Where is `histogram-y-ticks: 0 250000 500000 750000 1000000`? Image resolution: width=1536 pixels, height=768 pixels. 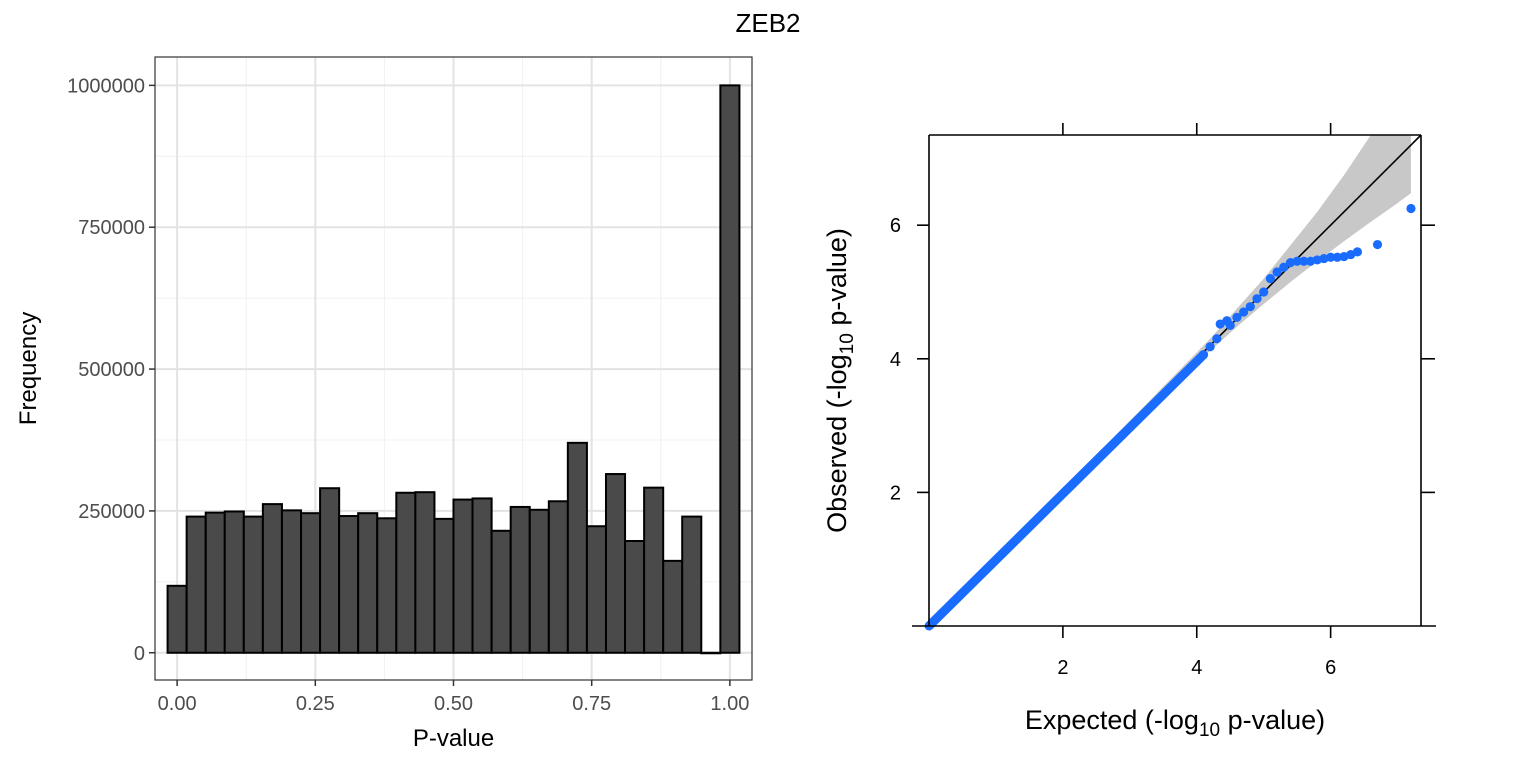 histogram-y-ticks: 0 250000 500000 750000 1000000 is located at coordinates (111, 370).